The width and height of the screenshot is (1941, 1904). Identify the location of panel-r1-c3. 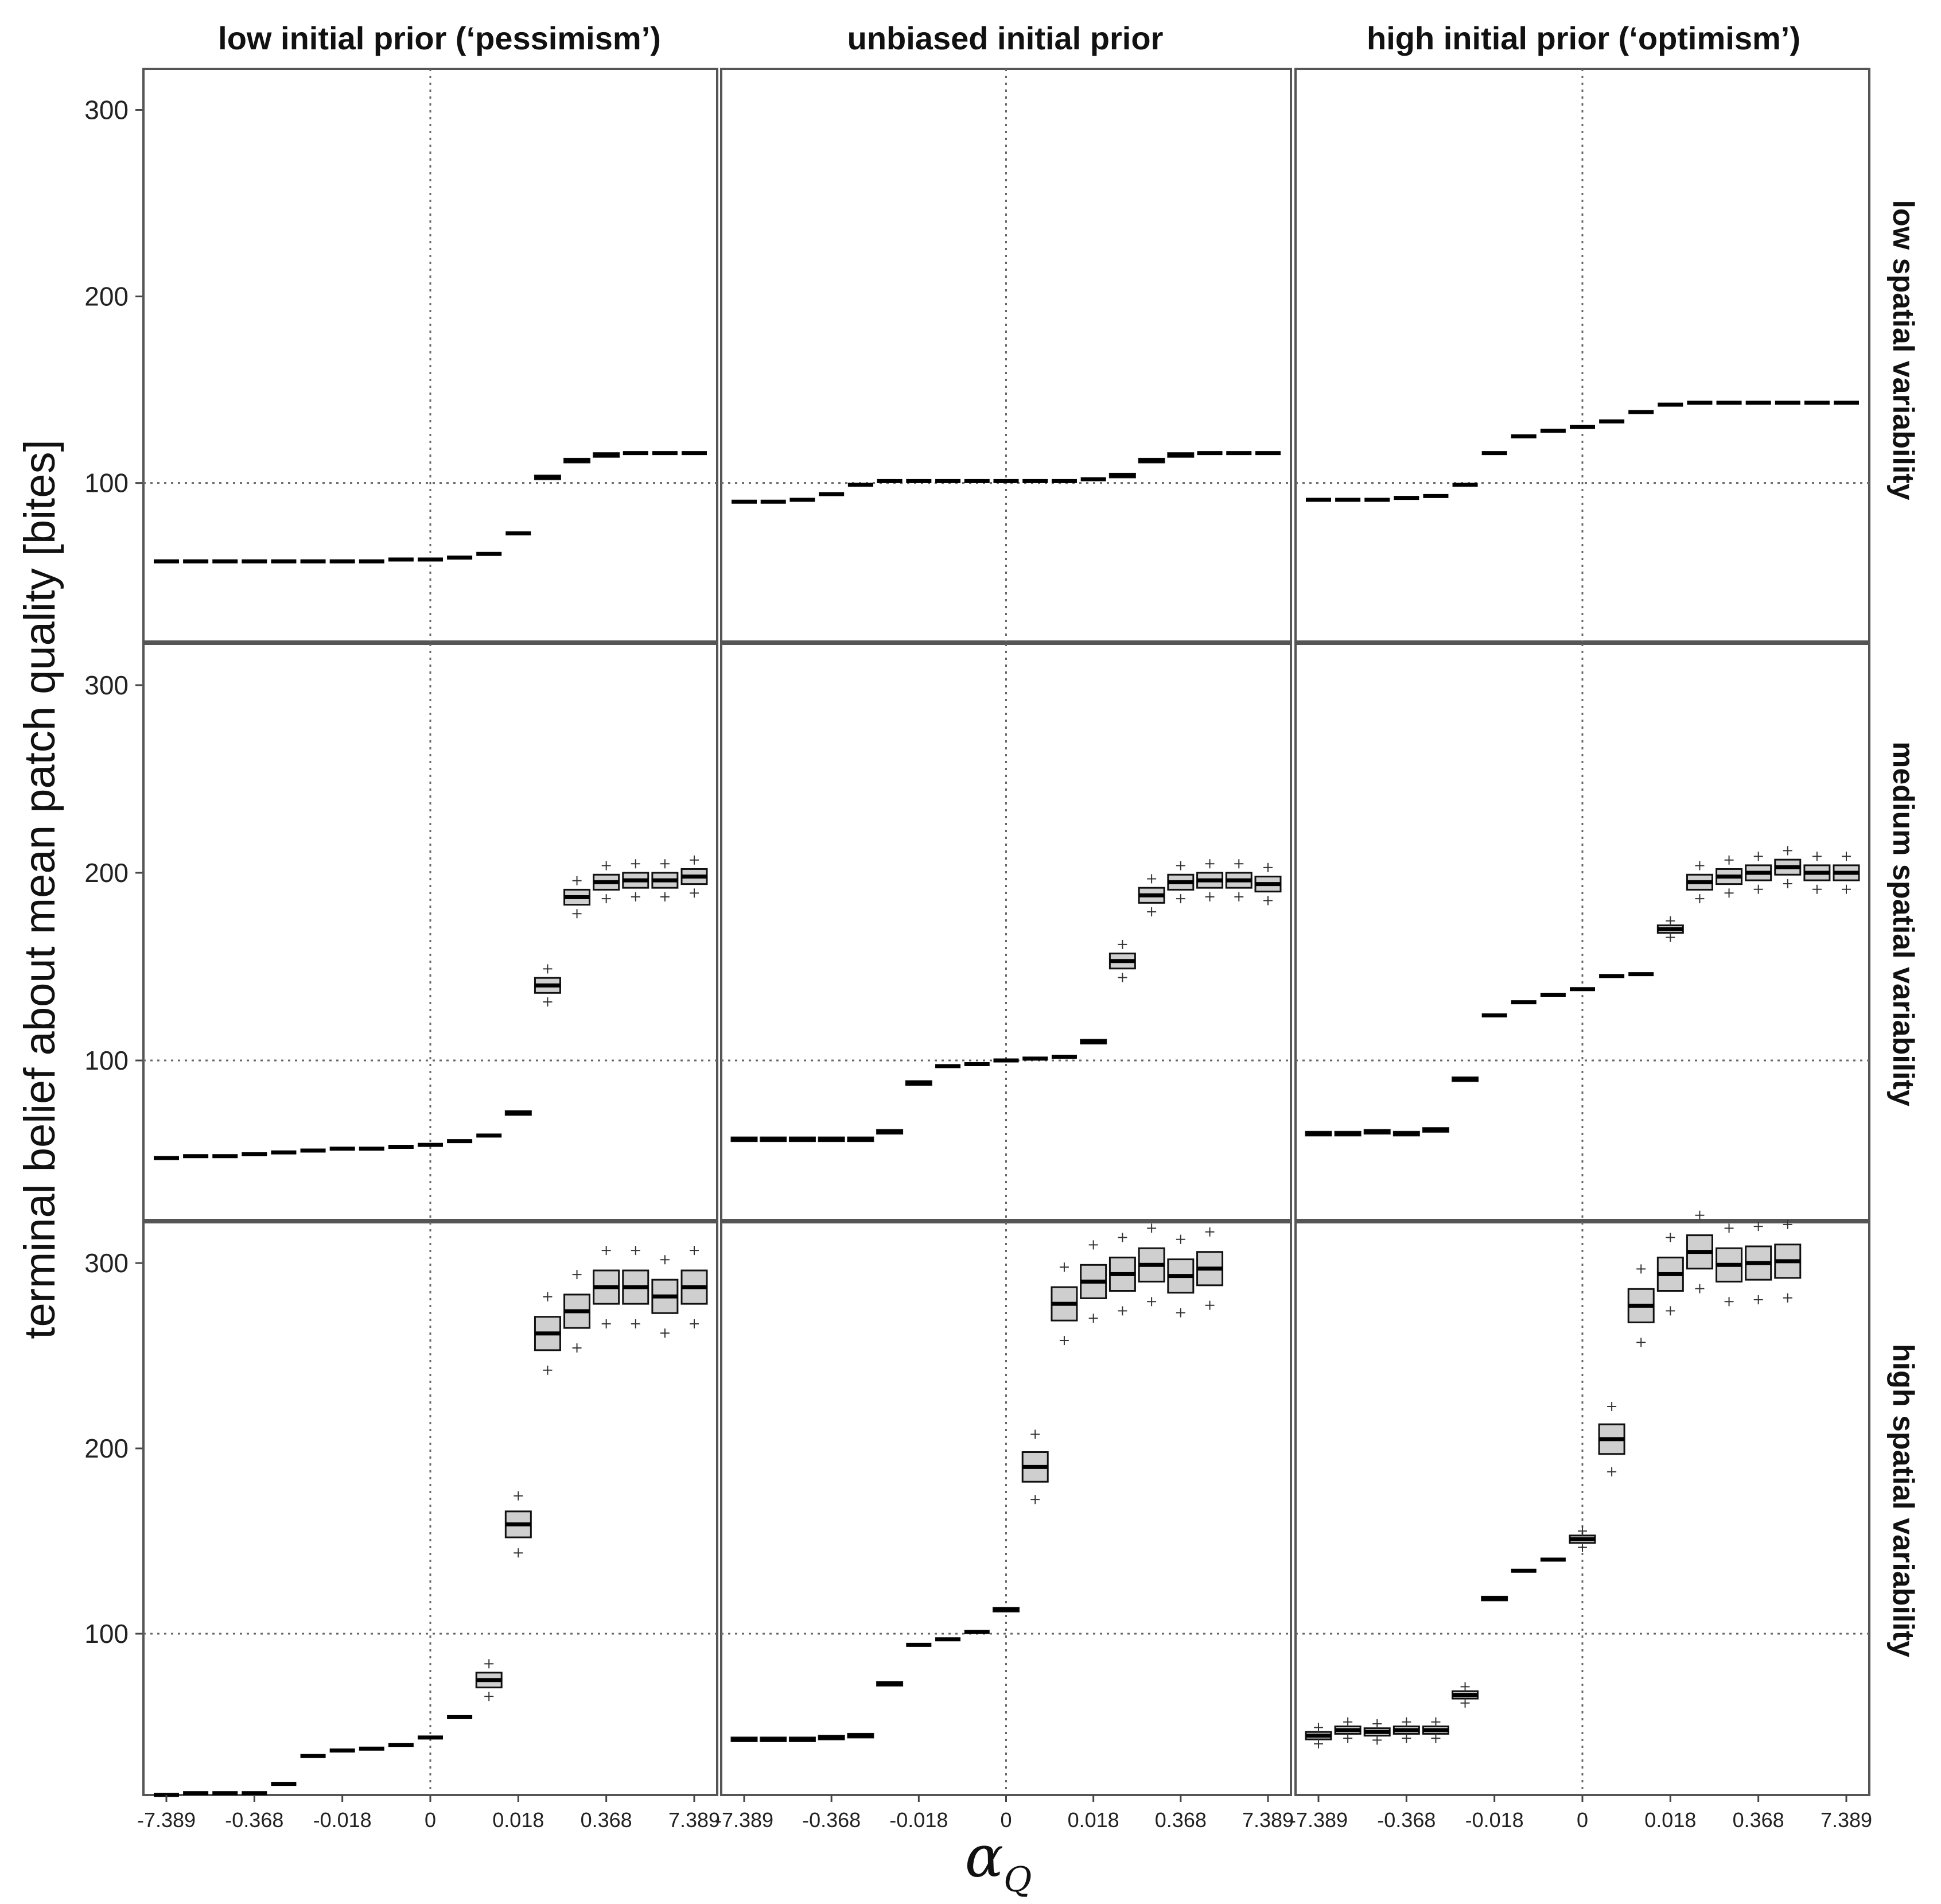
(1582, 355).